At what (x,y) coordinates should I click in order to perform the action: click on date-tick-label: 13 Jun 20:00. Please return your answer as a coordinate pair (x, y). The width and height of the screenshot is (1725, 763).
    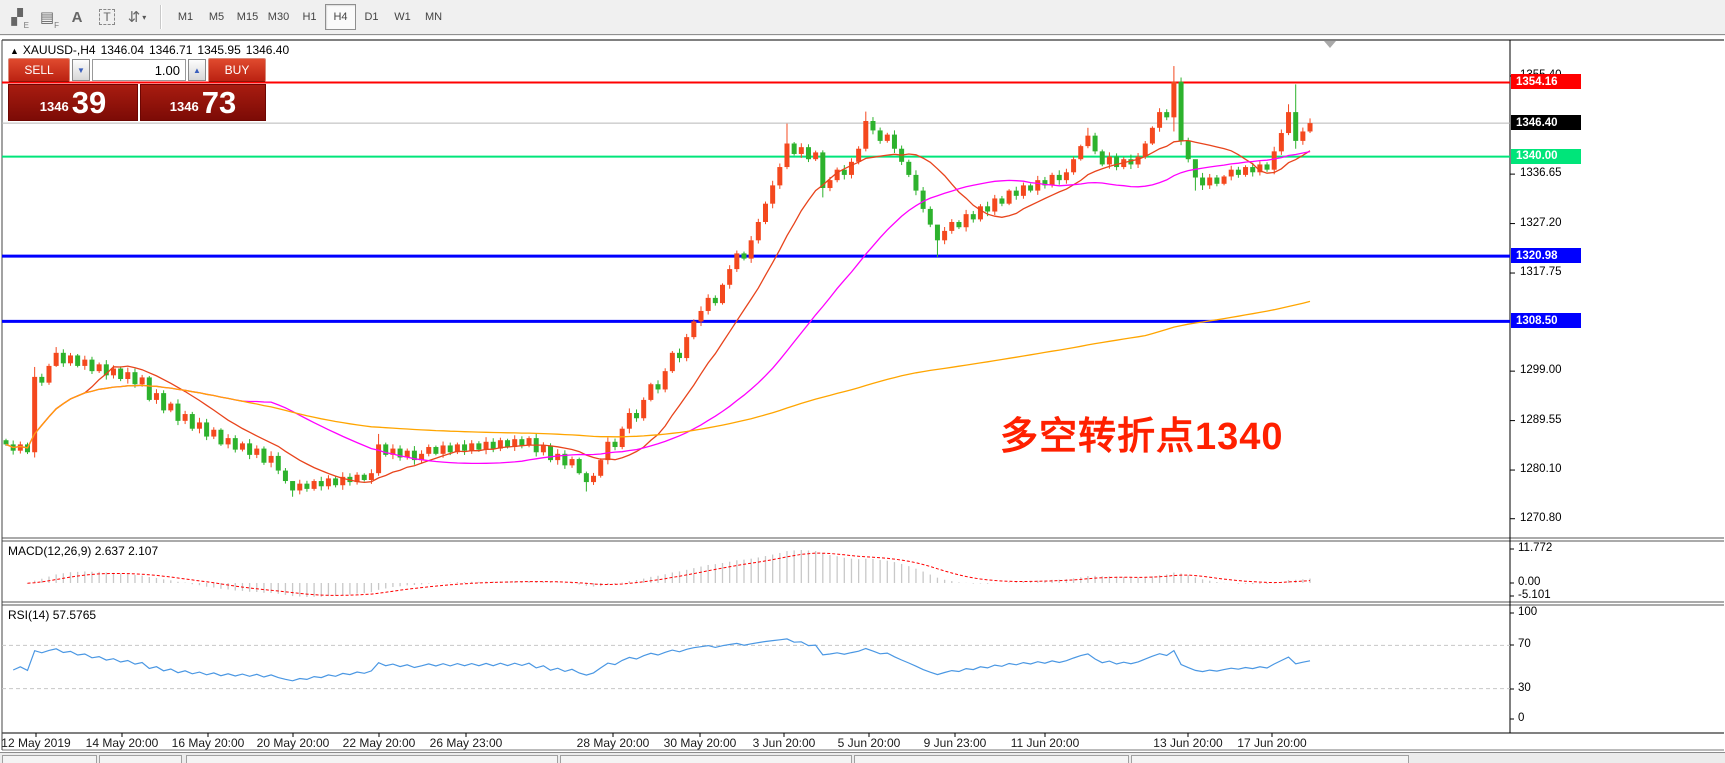
    Looking at the image, I should click on (1188, 743).